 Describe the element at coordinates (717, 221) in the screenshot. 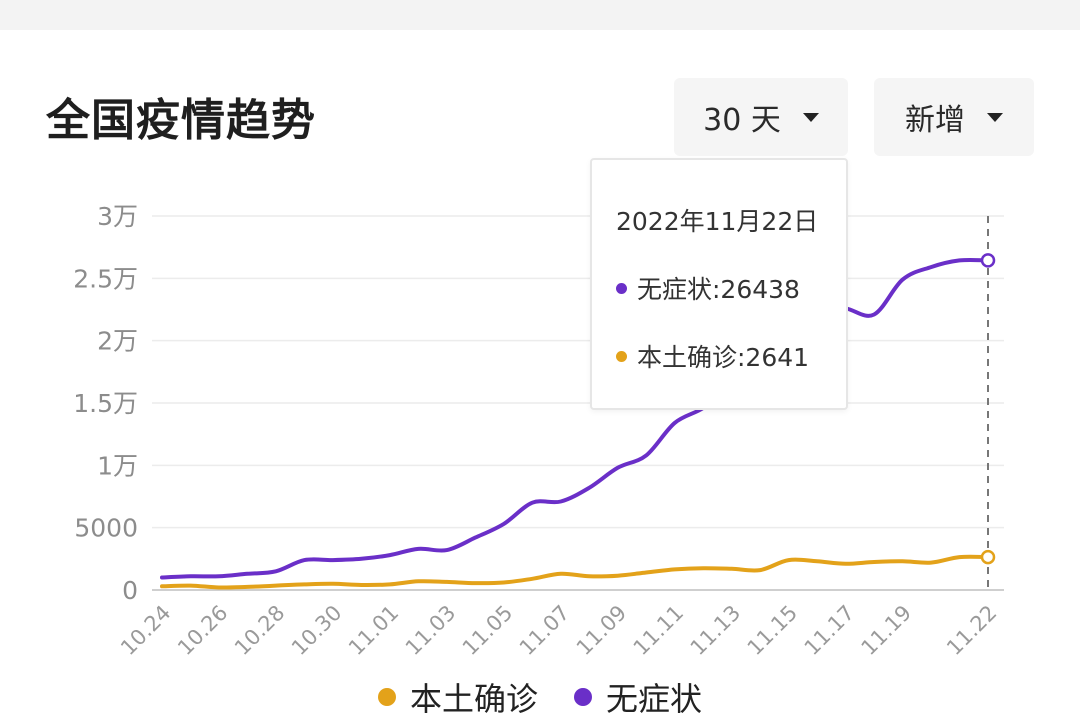

I see `tooltip-date: 2022年11月22日` at that location.